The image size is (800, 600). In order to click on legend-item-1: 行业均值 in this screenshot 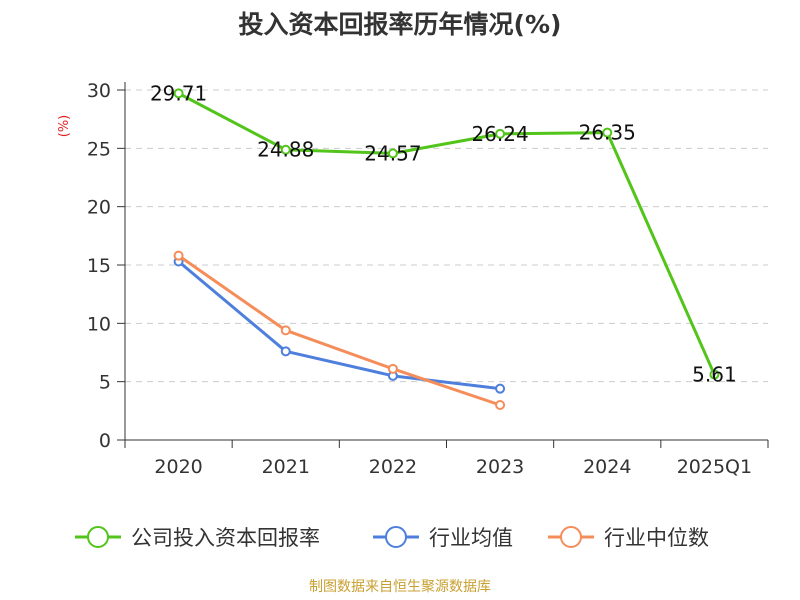, I will do `click(443, 538)`.